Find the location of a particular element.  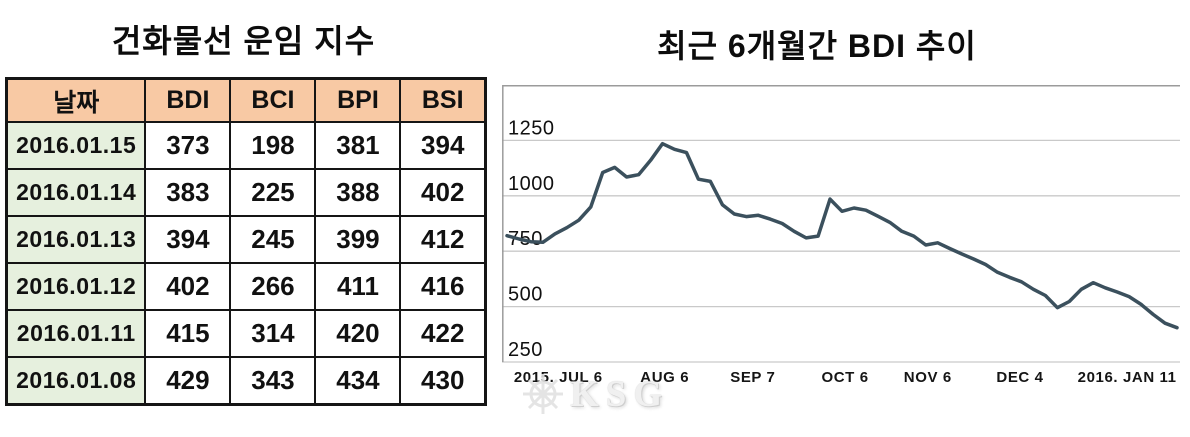

table-column-header: BDI is located at coordinates (188, 100).